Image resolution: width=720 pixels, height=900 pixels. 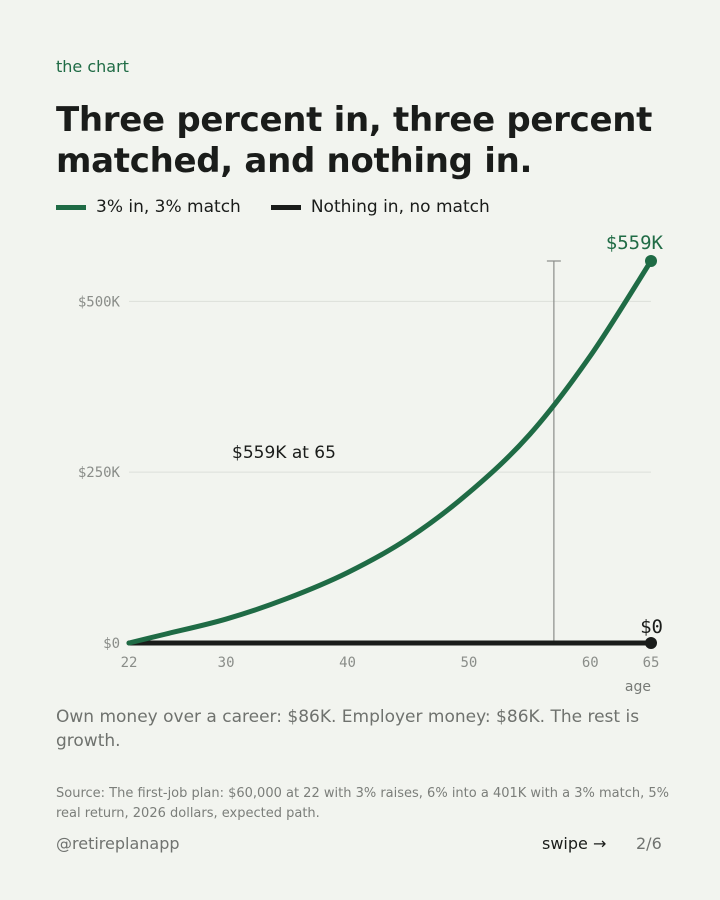 I want to click on x-axis-title: age, so click(x=638, y=687).